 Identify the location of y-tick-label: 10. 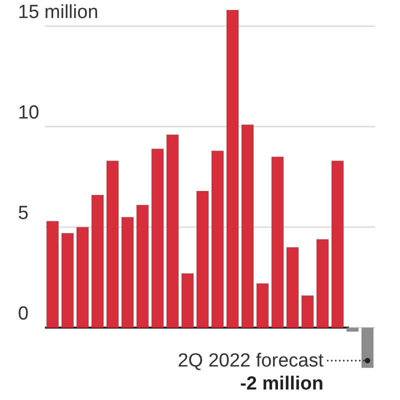
(29, 113).